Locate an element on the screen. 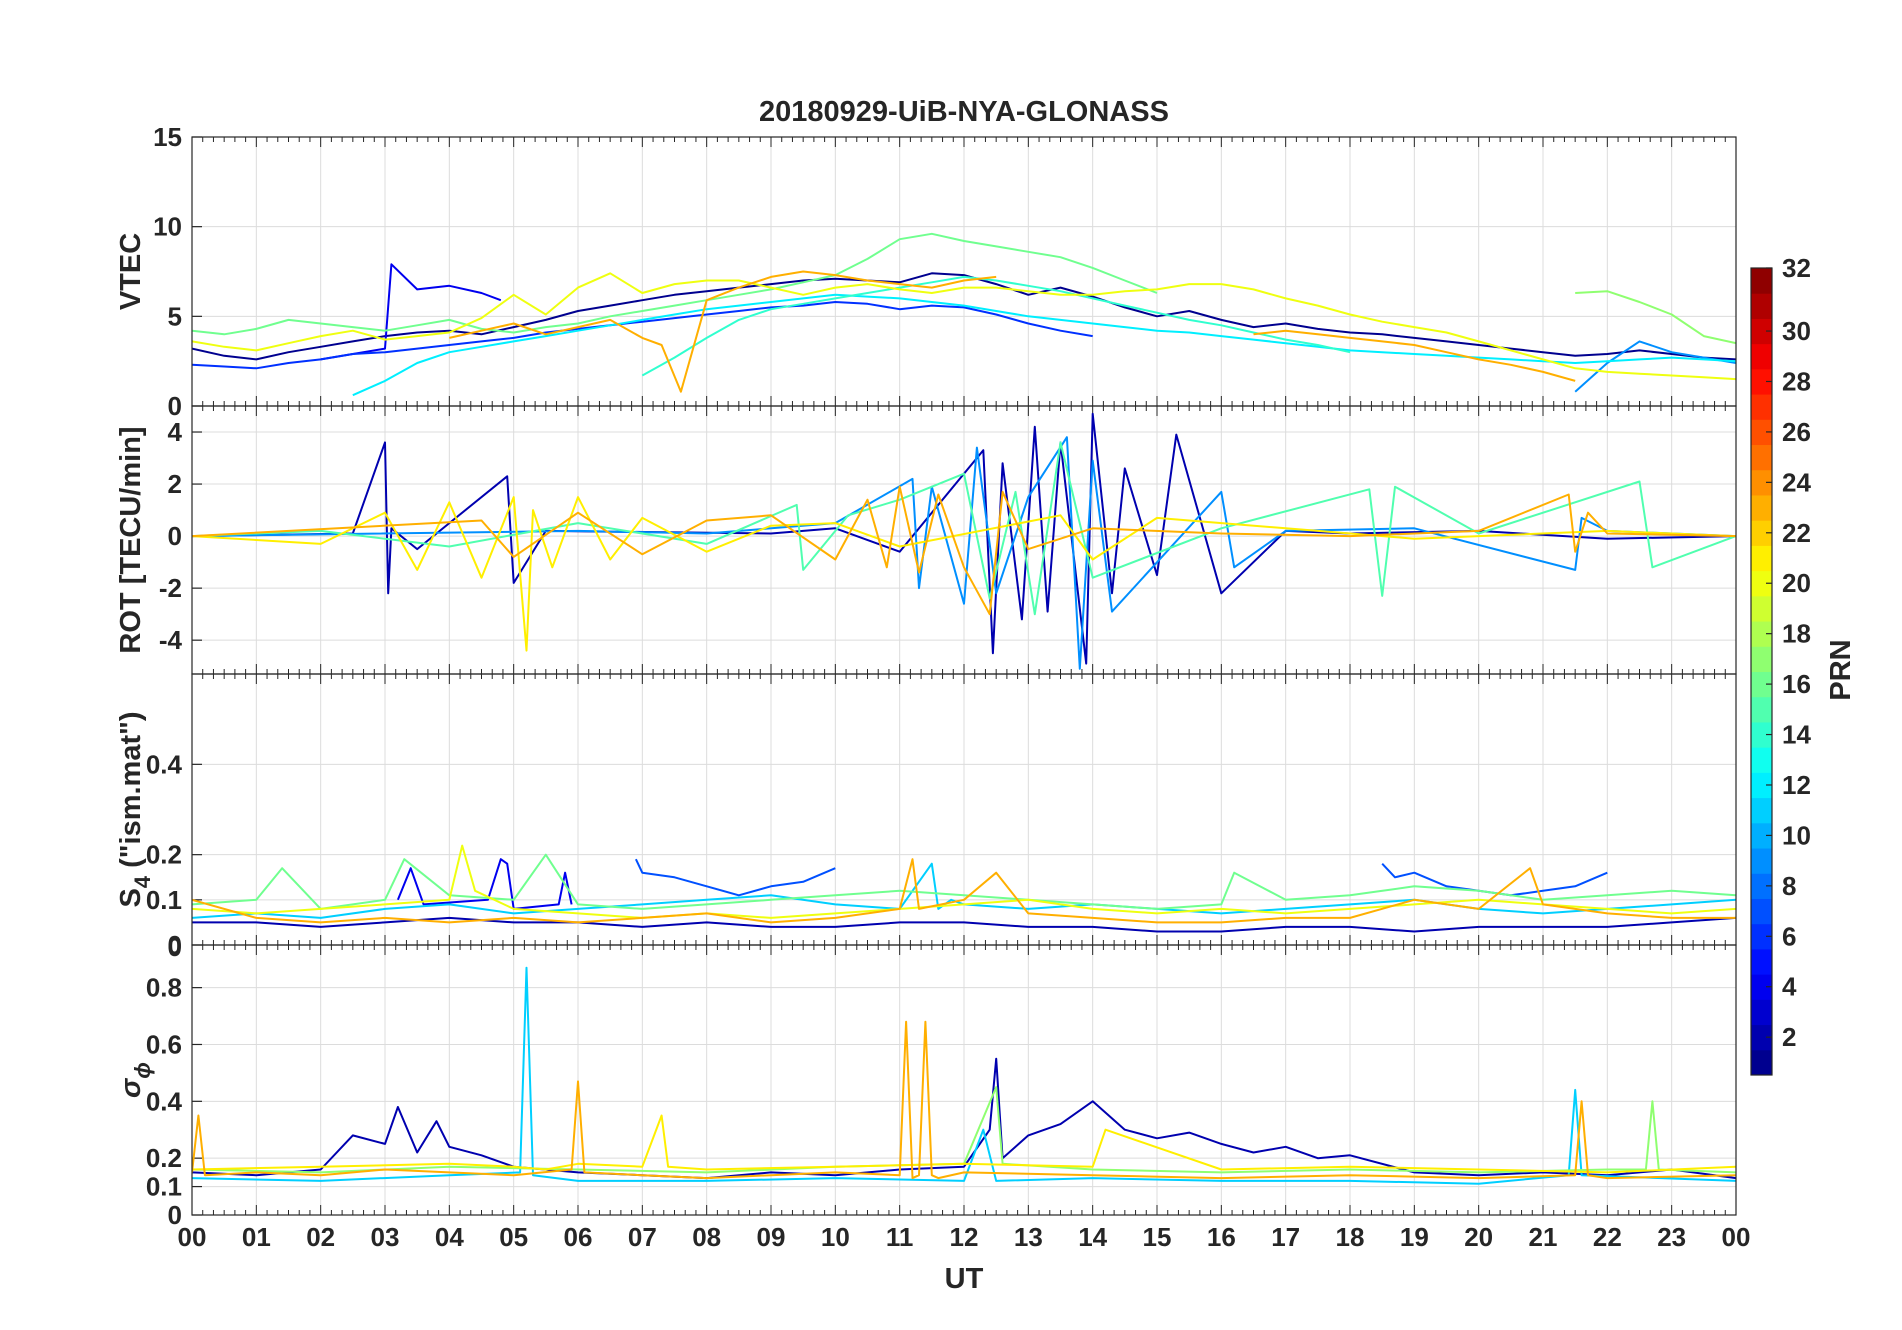  colorbar-tick-label: 24 is located at coordinates (1796, 482).